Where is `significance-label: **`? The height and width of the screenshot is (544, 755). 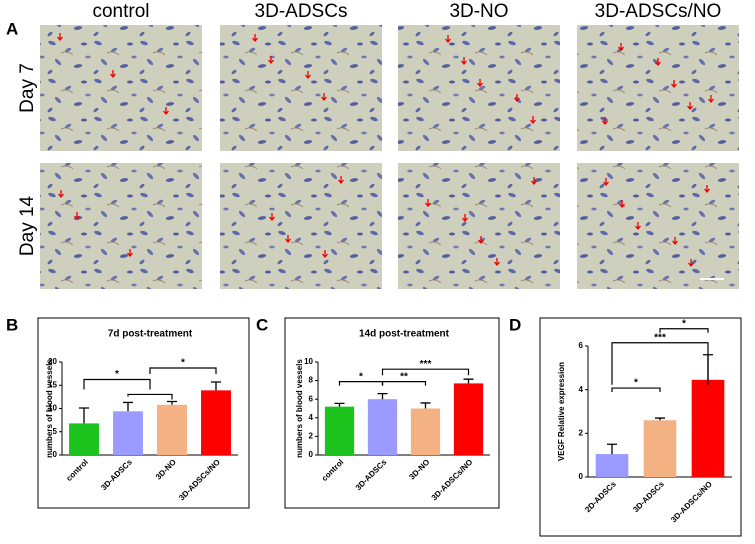 significance-label: ** is located at coordinates (404, 376).